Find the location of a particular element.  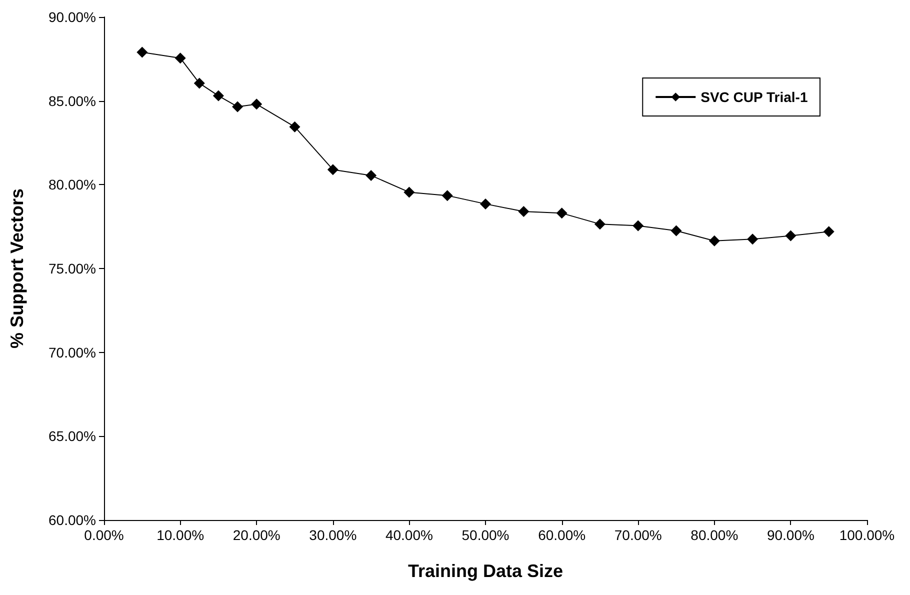

x-tick-label: 40.00% is located at coordinates (409, 535).